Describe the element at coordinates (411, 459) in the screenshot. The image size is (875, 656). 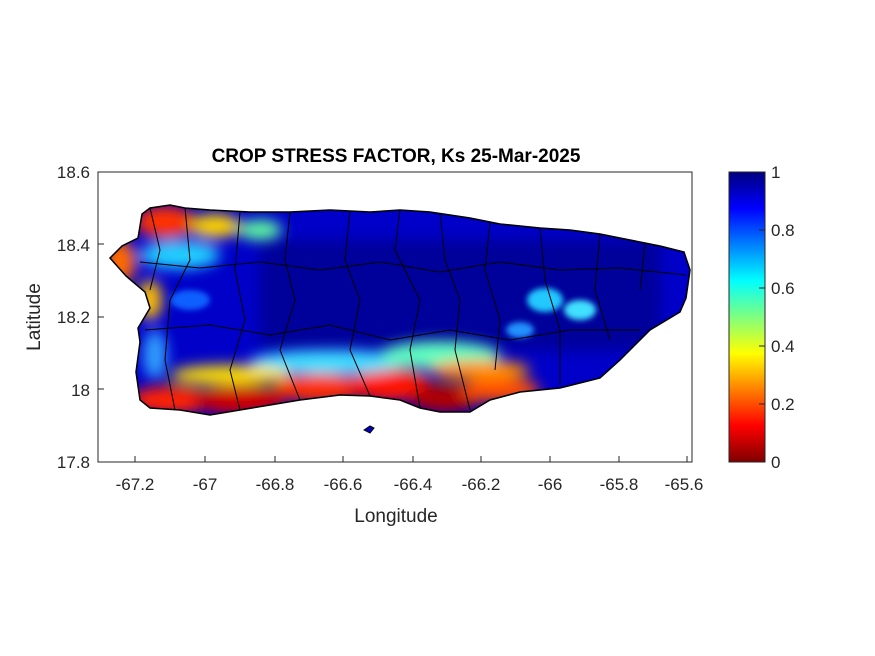
I see `x-axis` at that location.